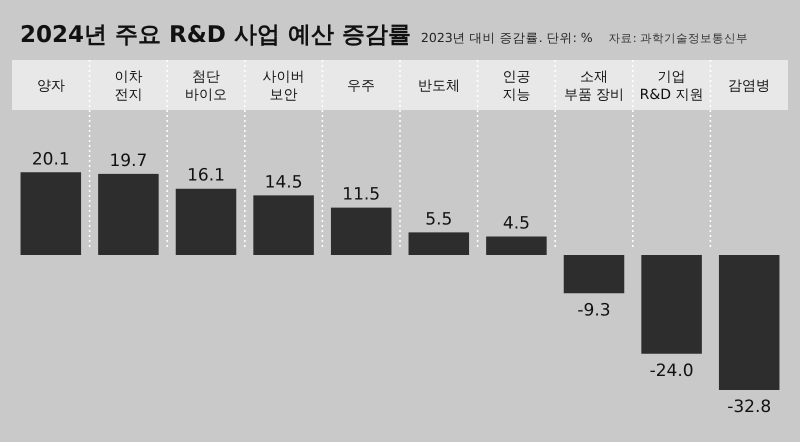 Image resolution: width=800 pixels, height=442 pixels. What do you see at coordinates (283, 182) in the screenshot?
I see `data-label: 14.5` at bounding box center [283, 182].